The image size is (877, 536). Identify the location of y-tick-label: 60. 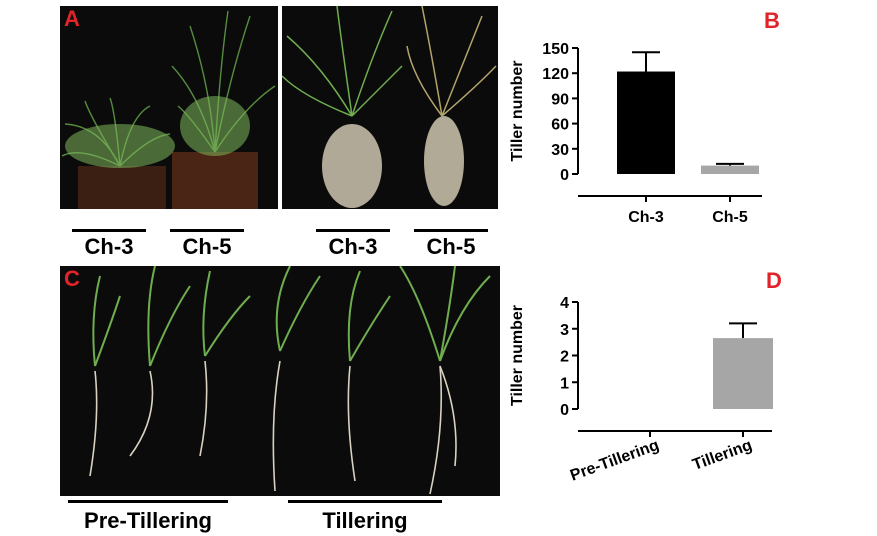
(560, 125).